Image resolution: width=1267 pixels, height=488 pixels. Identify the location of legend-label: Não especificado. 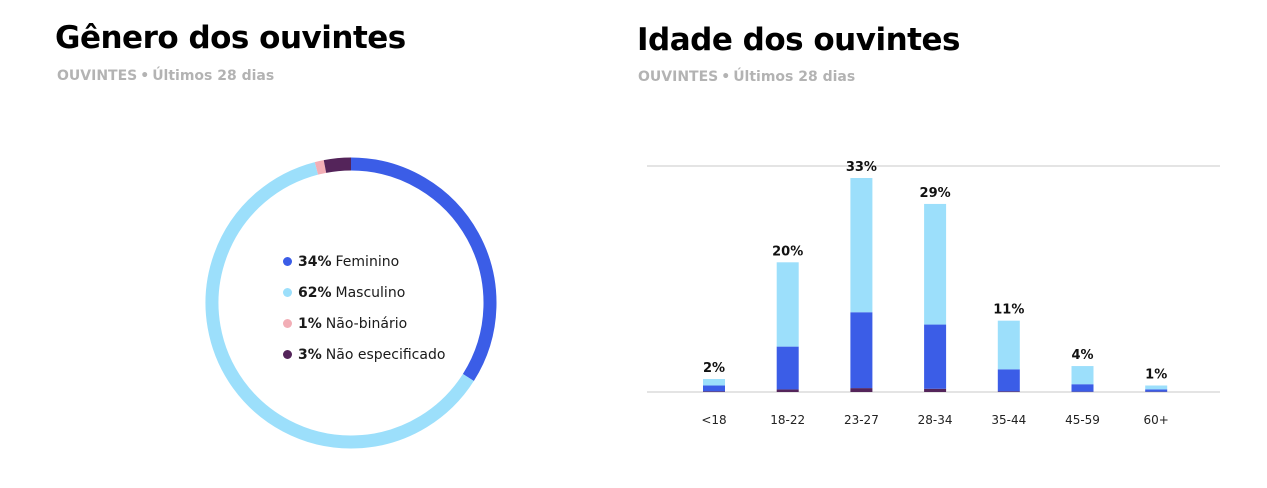
(385, 354).